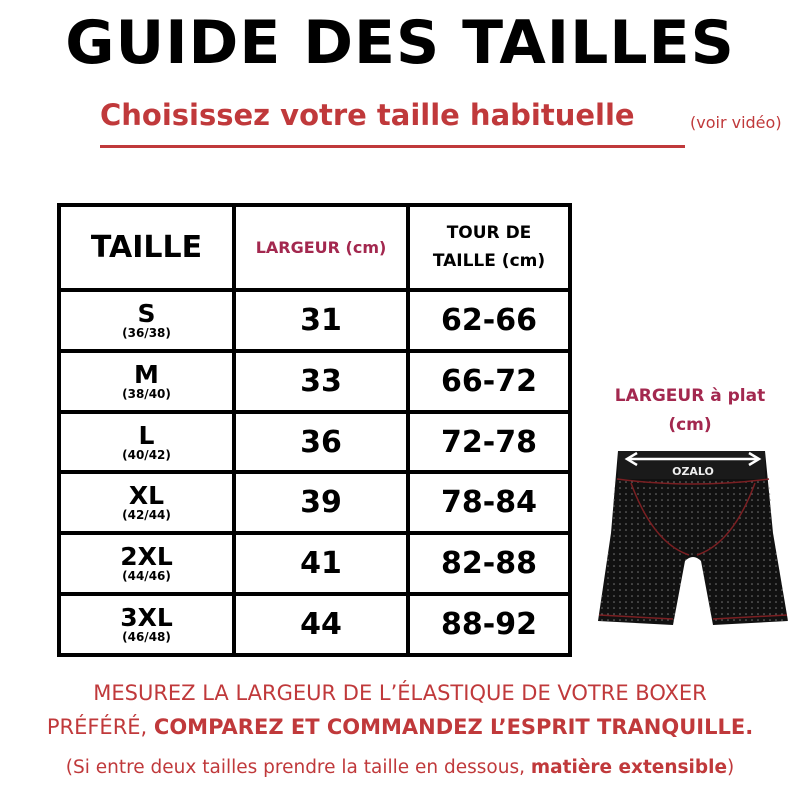  What do you see at coordinates (690, 411) in the screenshot?
I see `largeur-plat-label: LARGEUR à plat (cm)` at bounding box center [690, 411].